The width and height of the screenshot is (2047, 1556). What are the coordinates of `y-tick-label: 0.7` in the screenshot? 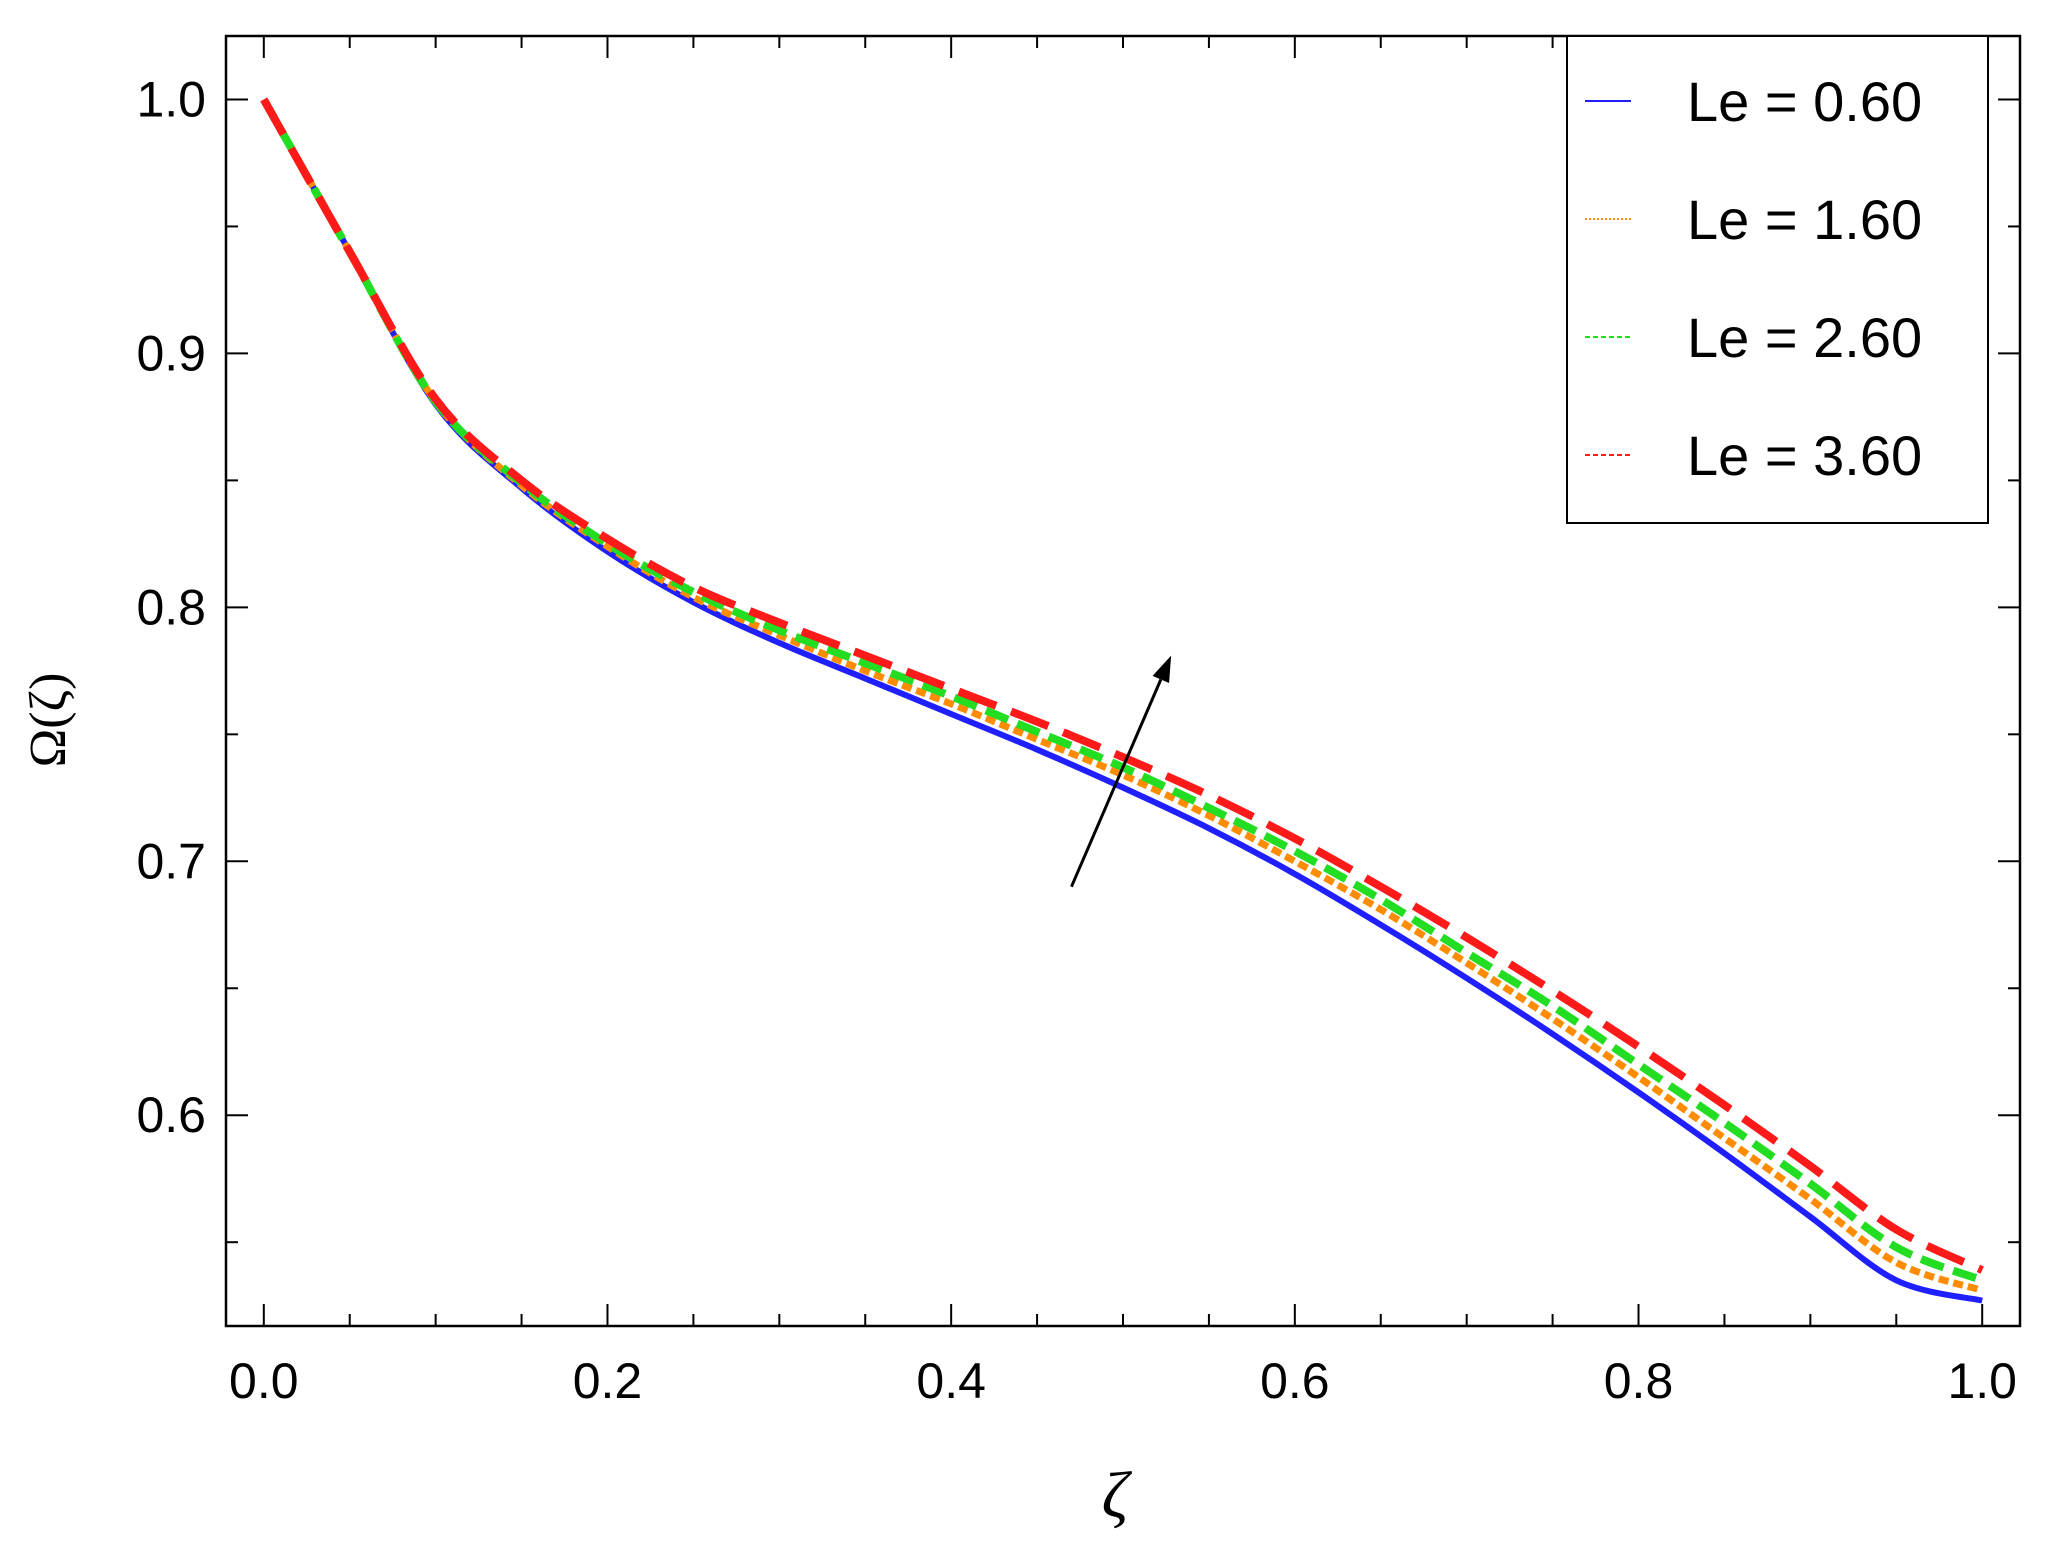 It's located at (171, 861).